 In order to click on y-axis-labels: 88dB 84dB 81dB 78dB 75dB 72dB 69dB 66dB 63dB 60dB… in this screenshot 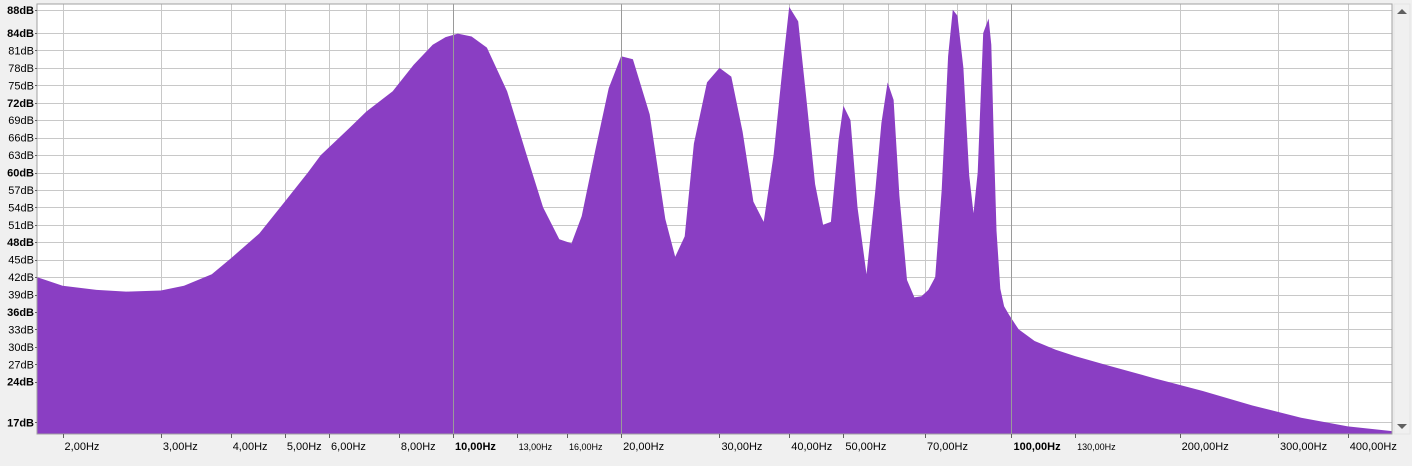, I will do `click(22, 217)`.